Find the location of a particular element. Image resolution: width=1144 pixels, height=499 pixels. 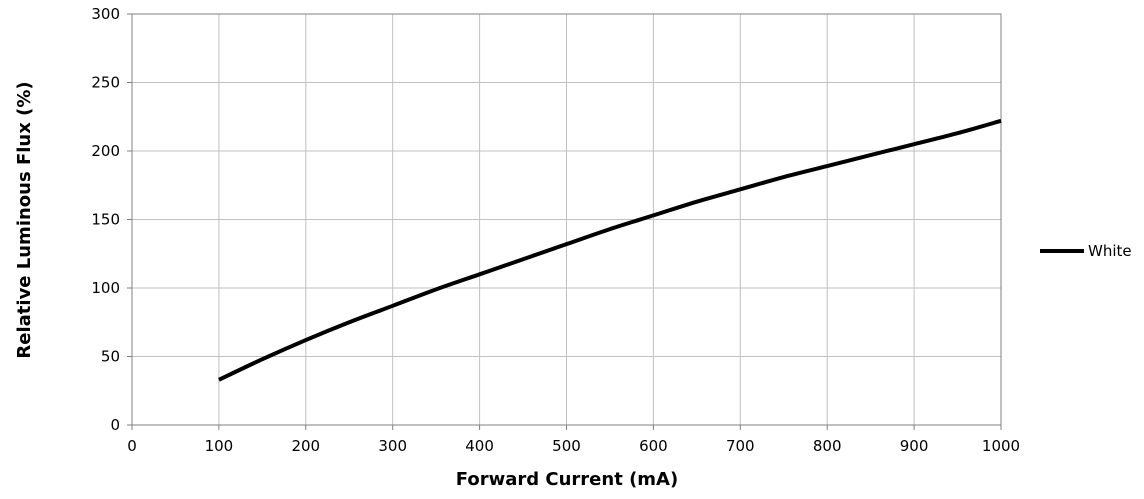

x-tick-label: 700 is located at coordinates (740, 446).